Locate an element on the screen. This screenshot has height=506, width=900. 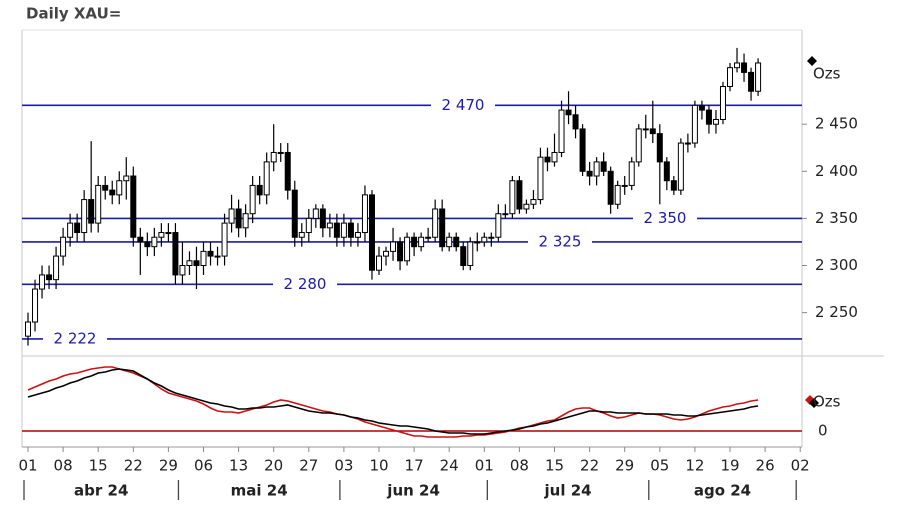
x-tick-label: 17 is located at coordinates (414, 466).